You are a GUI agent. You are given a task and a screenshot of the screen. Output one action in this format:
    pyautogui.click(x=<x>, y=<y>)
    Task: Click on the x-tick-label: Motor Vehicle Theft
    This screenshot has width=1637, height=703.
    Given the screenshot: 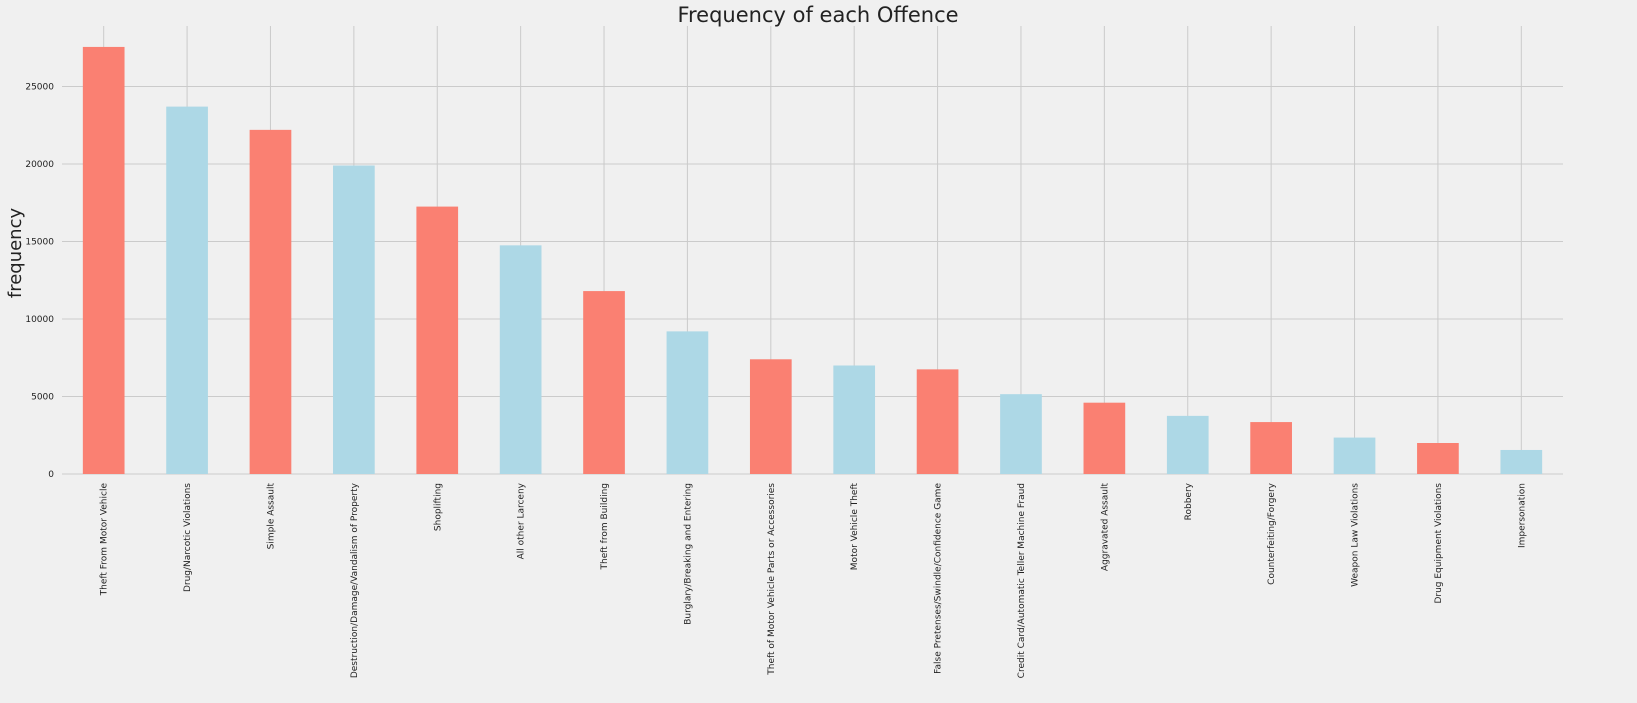 What is the action you would take?
    pyautogui.click(x=855, y=527)
    